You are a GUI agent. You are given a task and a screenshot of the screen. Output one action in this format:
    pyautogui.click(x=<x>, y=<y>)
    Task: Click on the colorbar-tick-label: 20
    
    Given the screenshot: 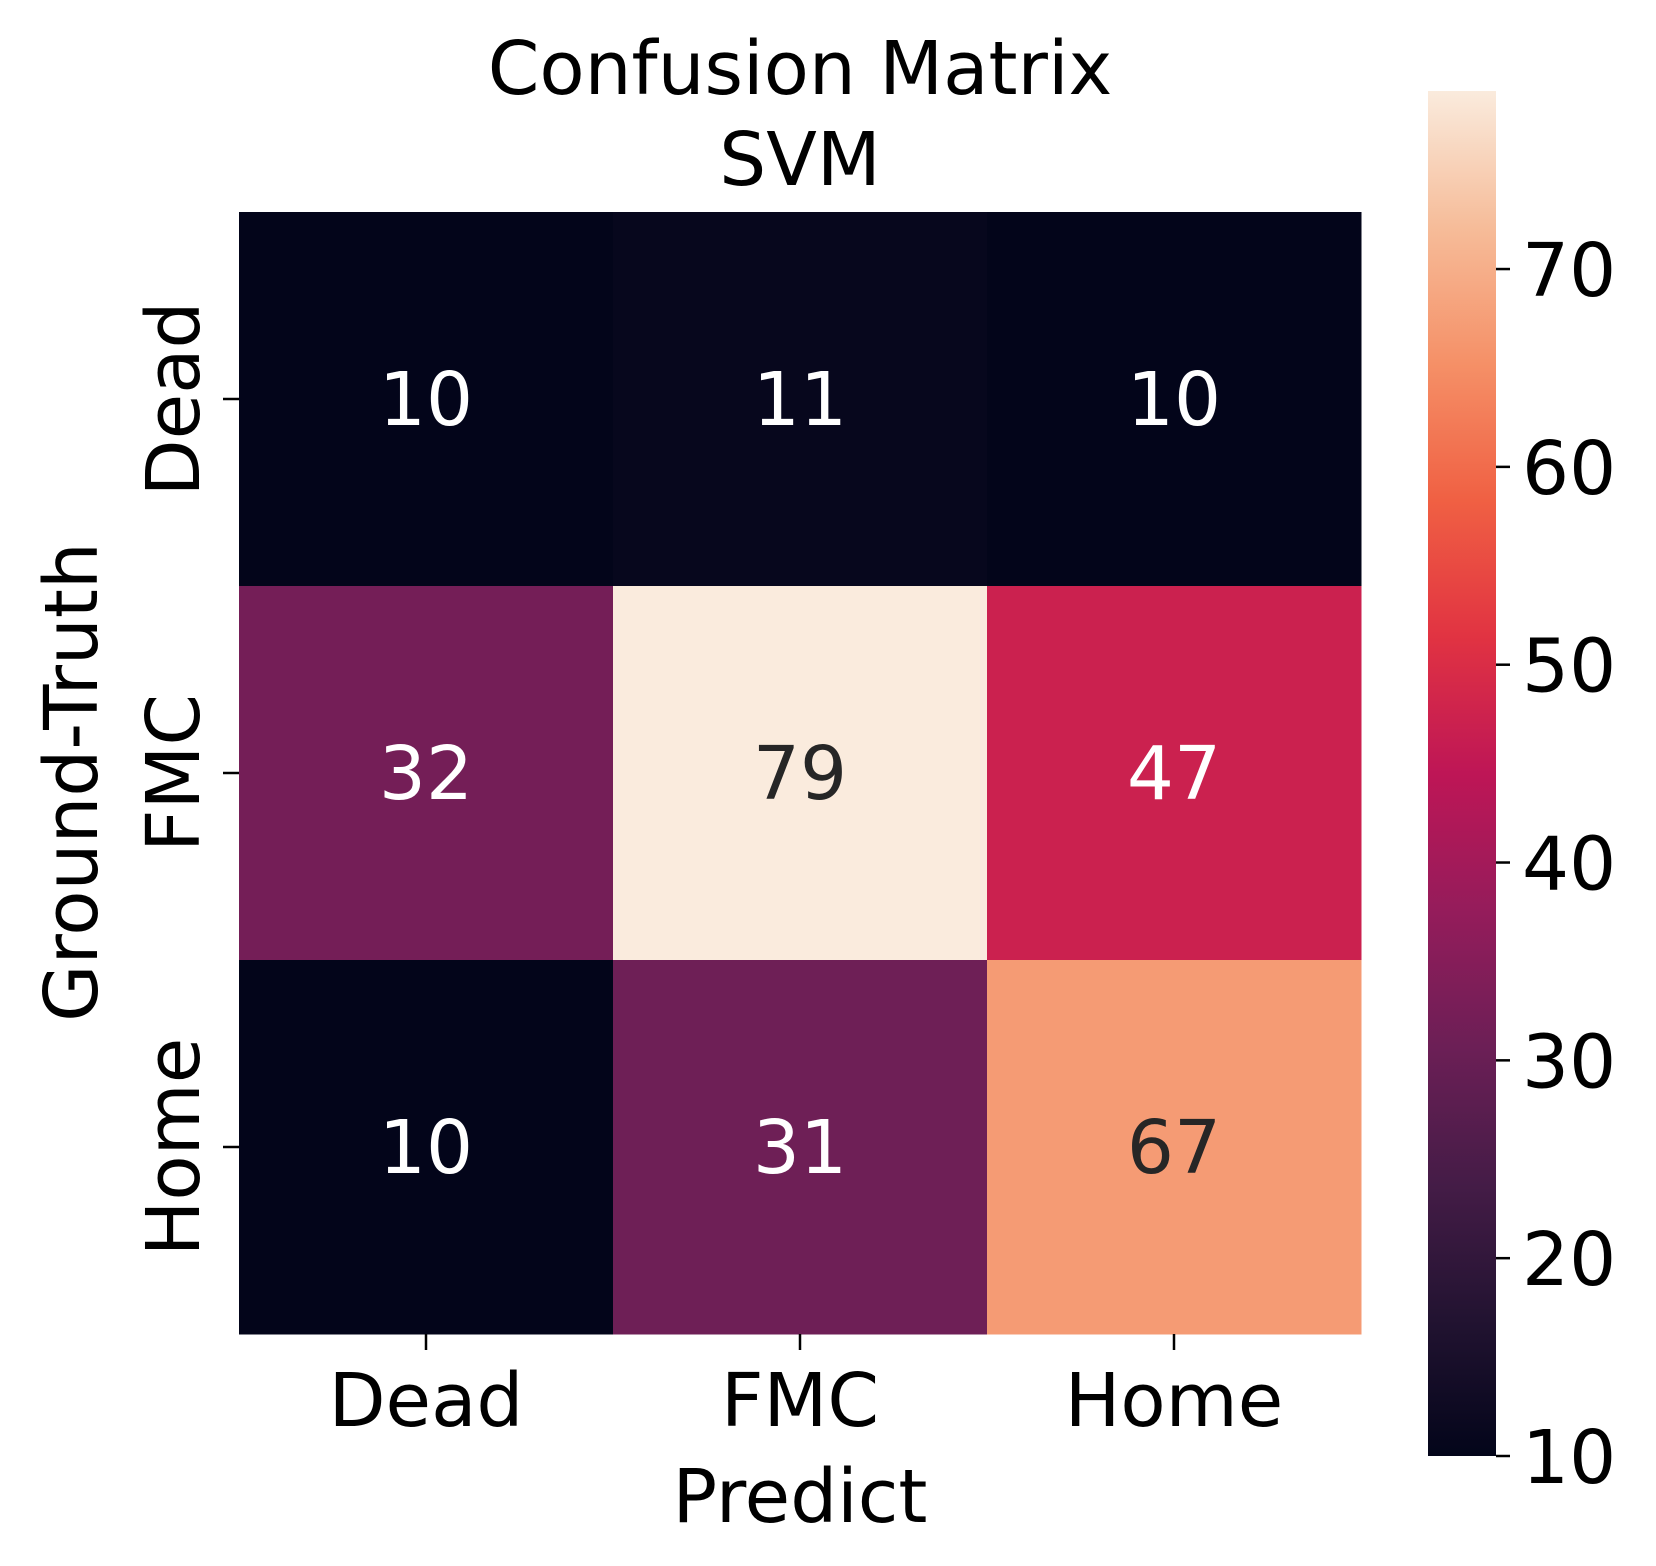 What is the action you would take?
    pyautogui.click(x=1569, y=1260)
    